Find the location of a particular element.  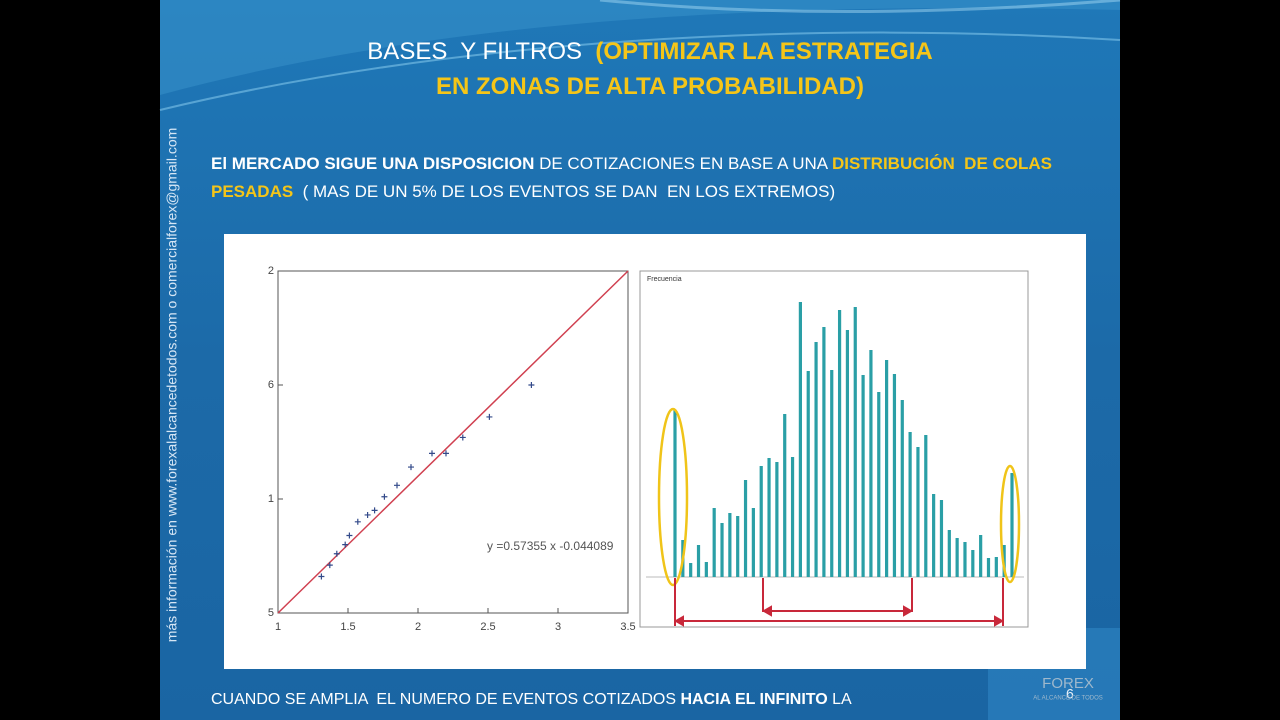

page-number: 6 is located at coordinates (1070, 694).